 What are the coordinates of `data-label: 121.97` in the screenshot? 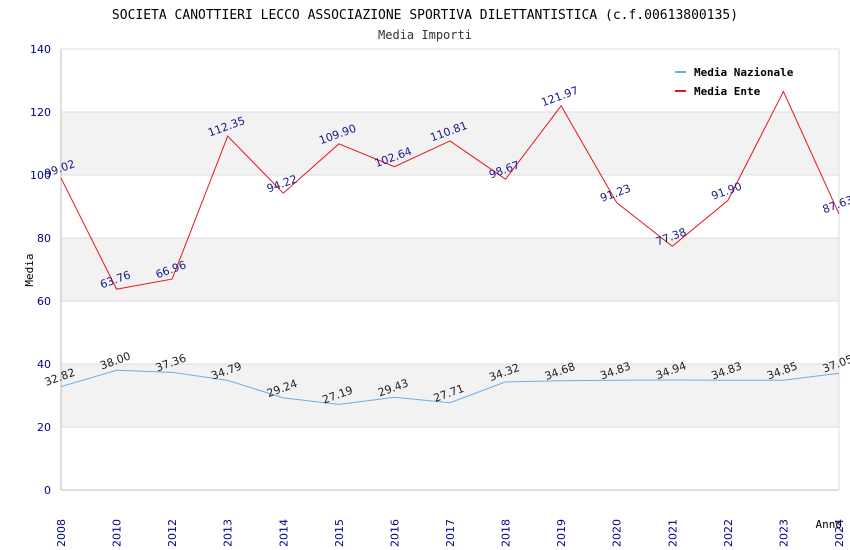 It's located at (560, 96).